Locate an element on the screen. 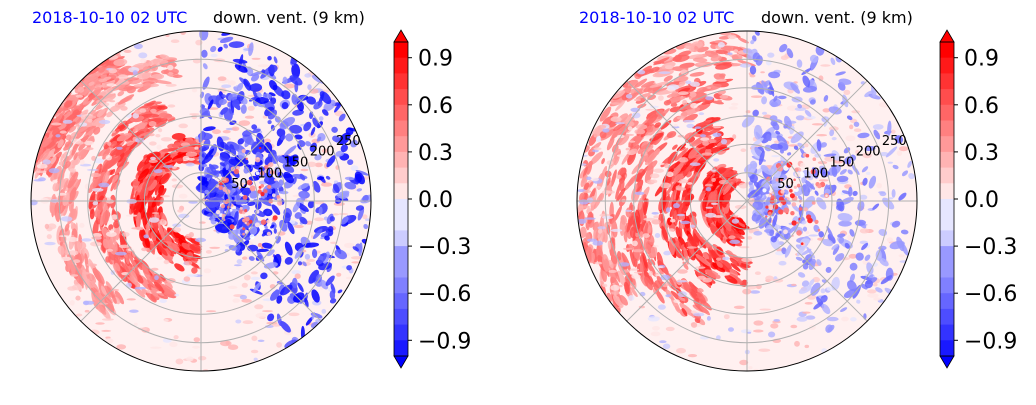 This screenshot has height=405, width=1036. panel-1-variable-title: down. vent. (9 km) is located at coordinates (289, 17).